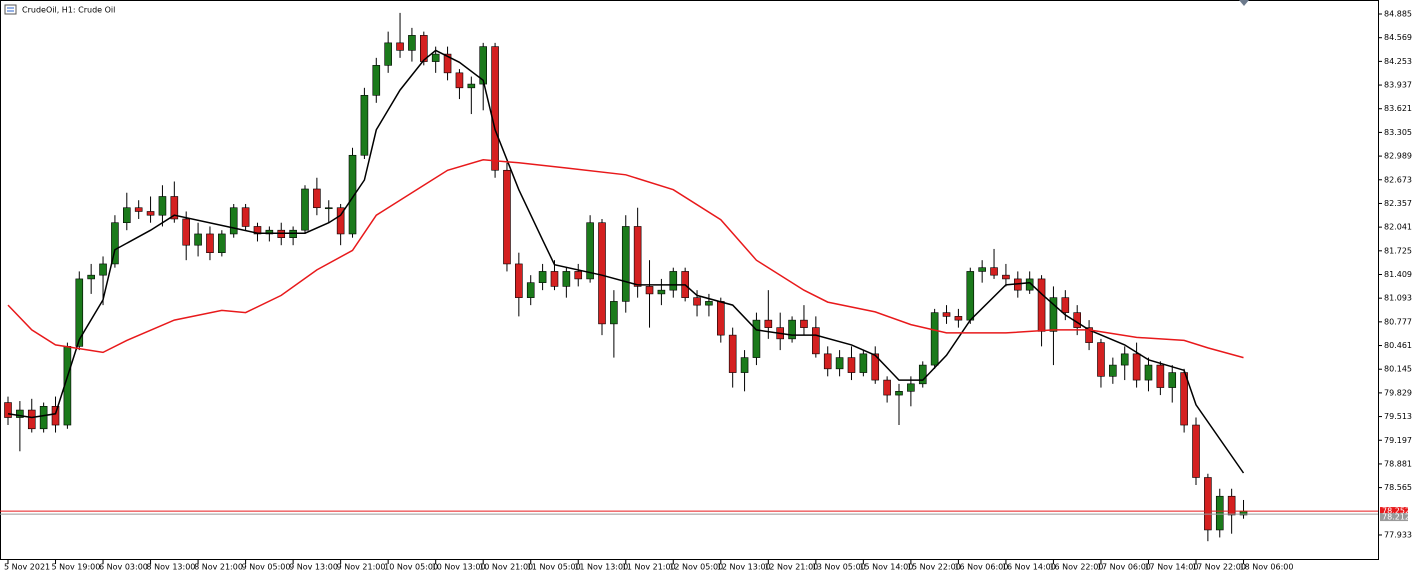 The width and height of the screenshot is (1419, 577). I want to click on x-tick-label: 11 Nov 13:00, so click(601, 567).